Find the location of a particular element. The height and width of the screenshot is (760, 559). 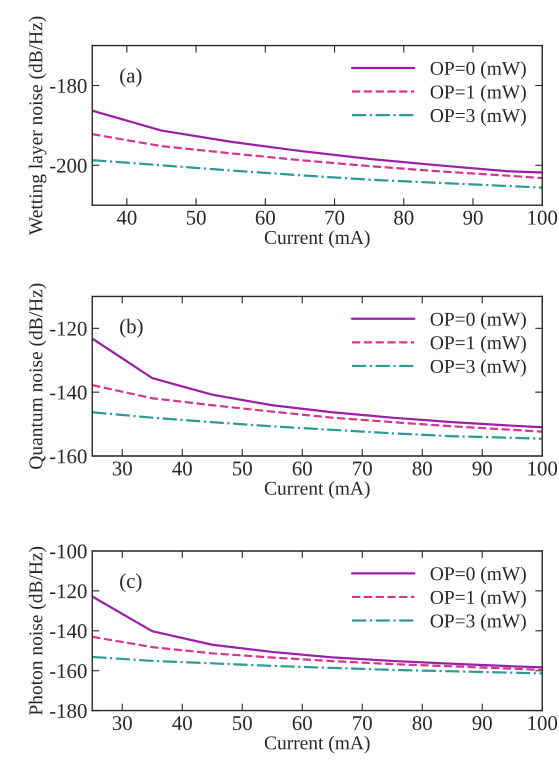

annotation: (b) is located at coordinates (131, 328).